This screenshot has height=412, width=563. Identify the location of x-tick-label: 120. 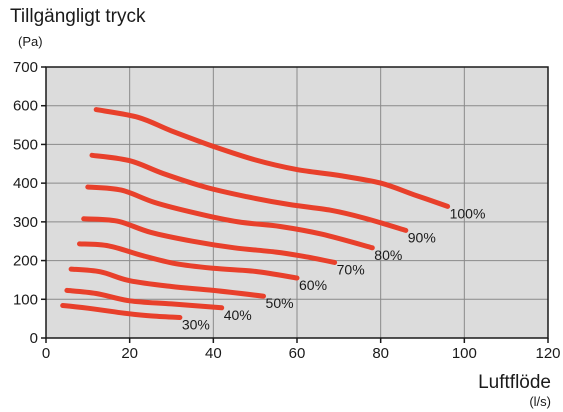
(547, 353).